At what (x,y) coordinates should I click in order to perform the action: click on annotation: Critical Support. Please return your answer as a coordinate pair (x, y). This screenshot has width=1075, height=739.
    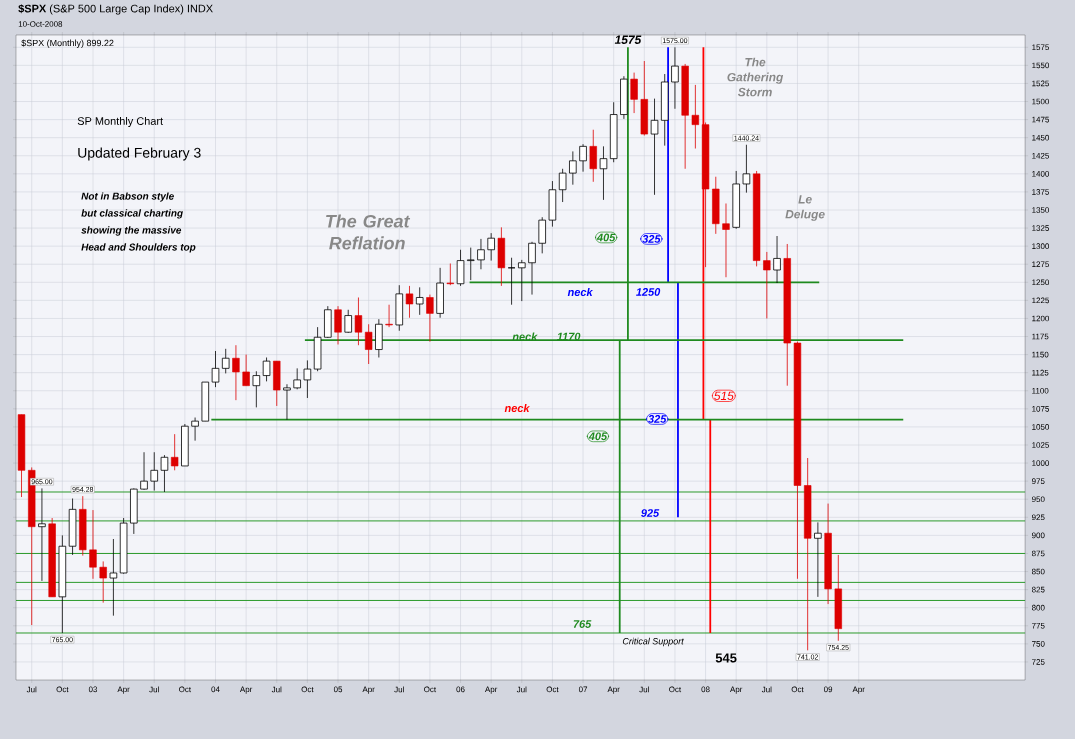
    Looking at the image, I should click on (653, 642).